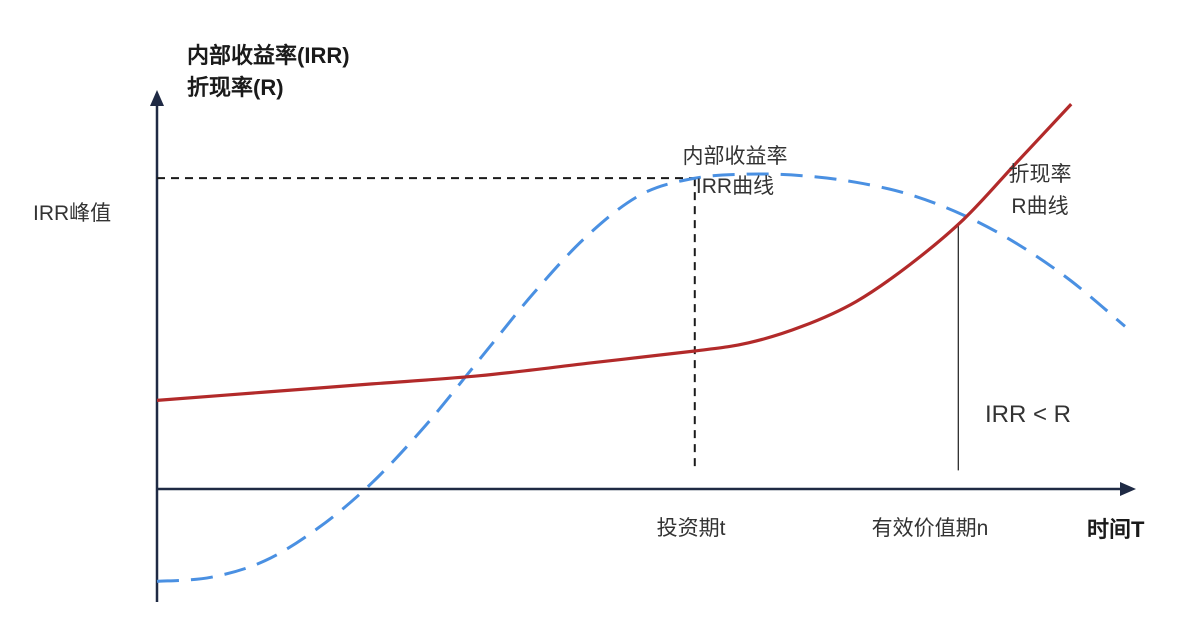 The width and height of the screenshot is (1201, 633). Describe the element at coordinates (157, 98) in the screenshot. I see `y-axis-arrow-icon` at that location.